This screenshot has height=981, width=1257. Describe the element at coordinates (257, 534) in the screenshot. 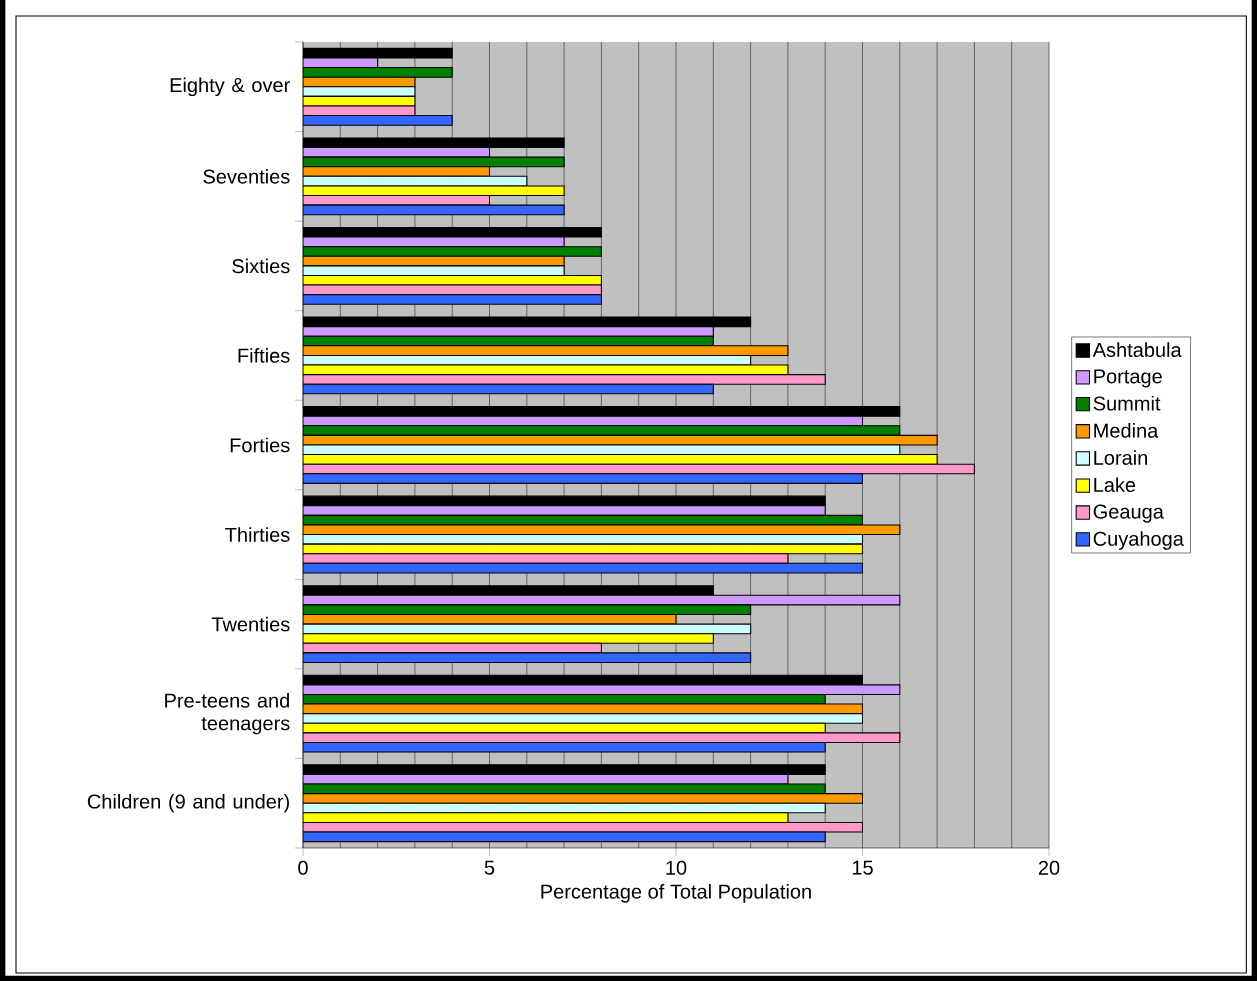

I see `y-tick-label: Thirties` at that location.